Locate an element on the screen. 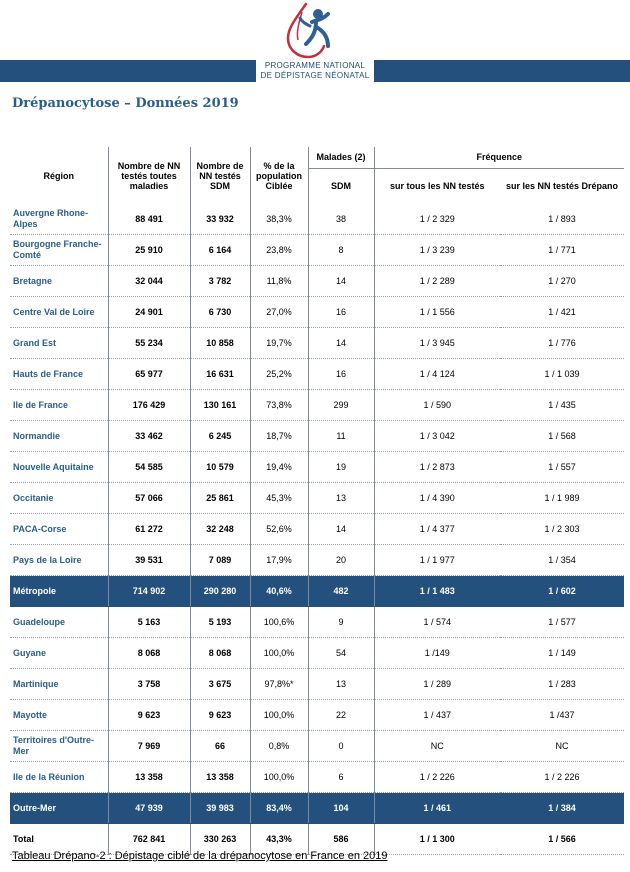 The height and width of the screenshot is (872, 630). cell-region: Métropole is located at coordinates (59, 591).